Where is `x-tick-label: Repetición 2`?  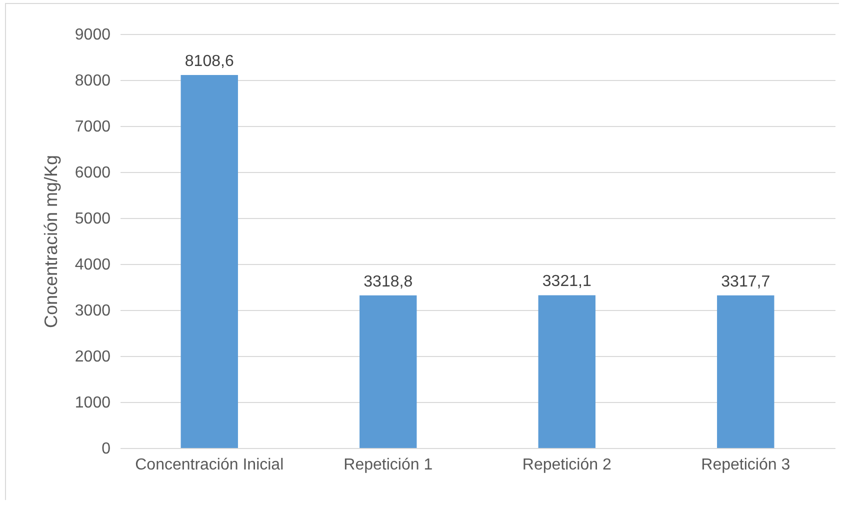
x-tick-label: Repetición 2 is located at coordinates (567, 465).